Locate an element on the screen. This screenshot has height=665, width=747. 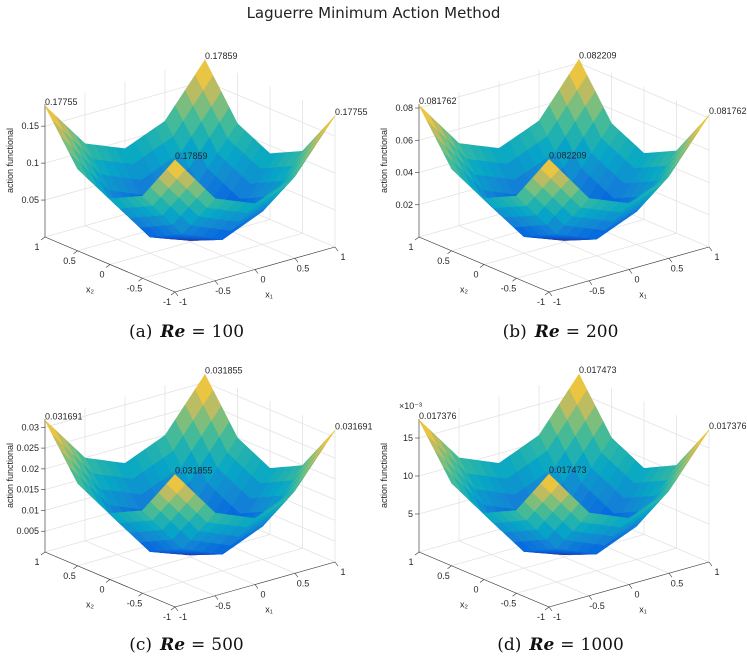
data-label: 0.17755 is located at coordinates (351, 112).